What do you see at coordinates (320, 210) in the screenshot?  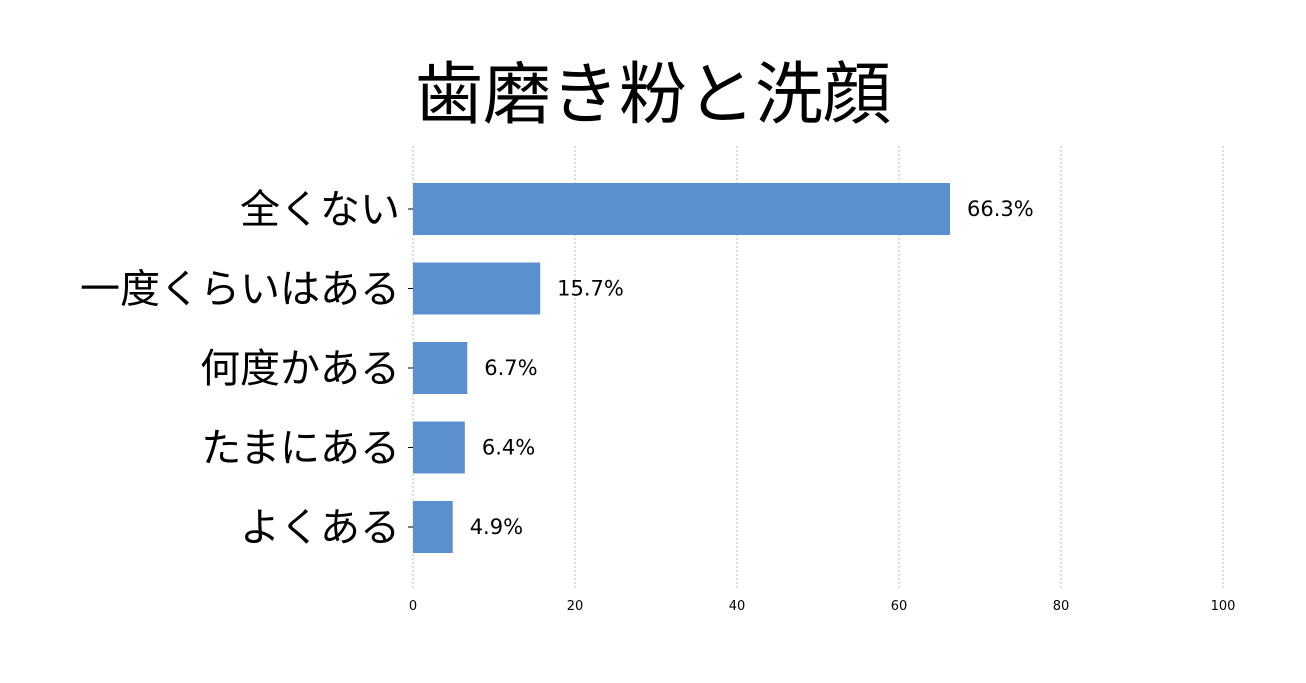 I see `category-label-0: 全くない` at bounding box center [320, 210].